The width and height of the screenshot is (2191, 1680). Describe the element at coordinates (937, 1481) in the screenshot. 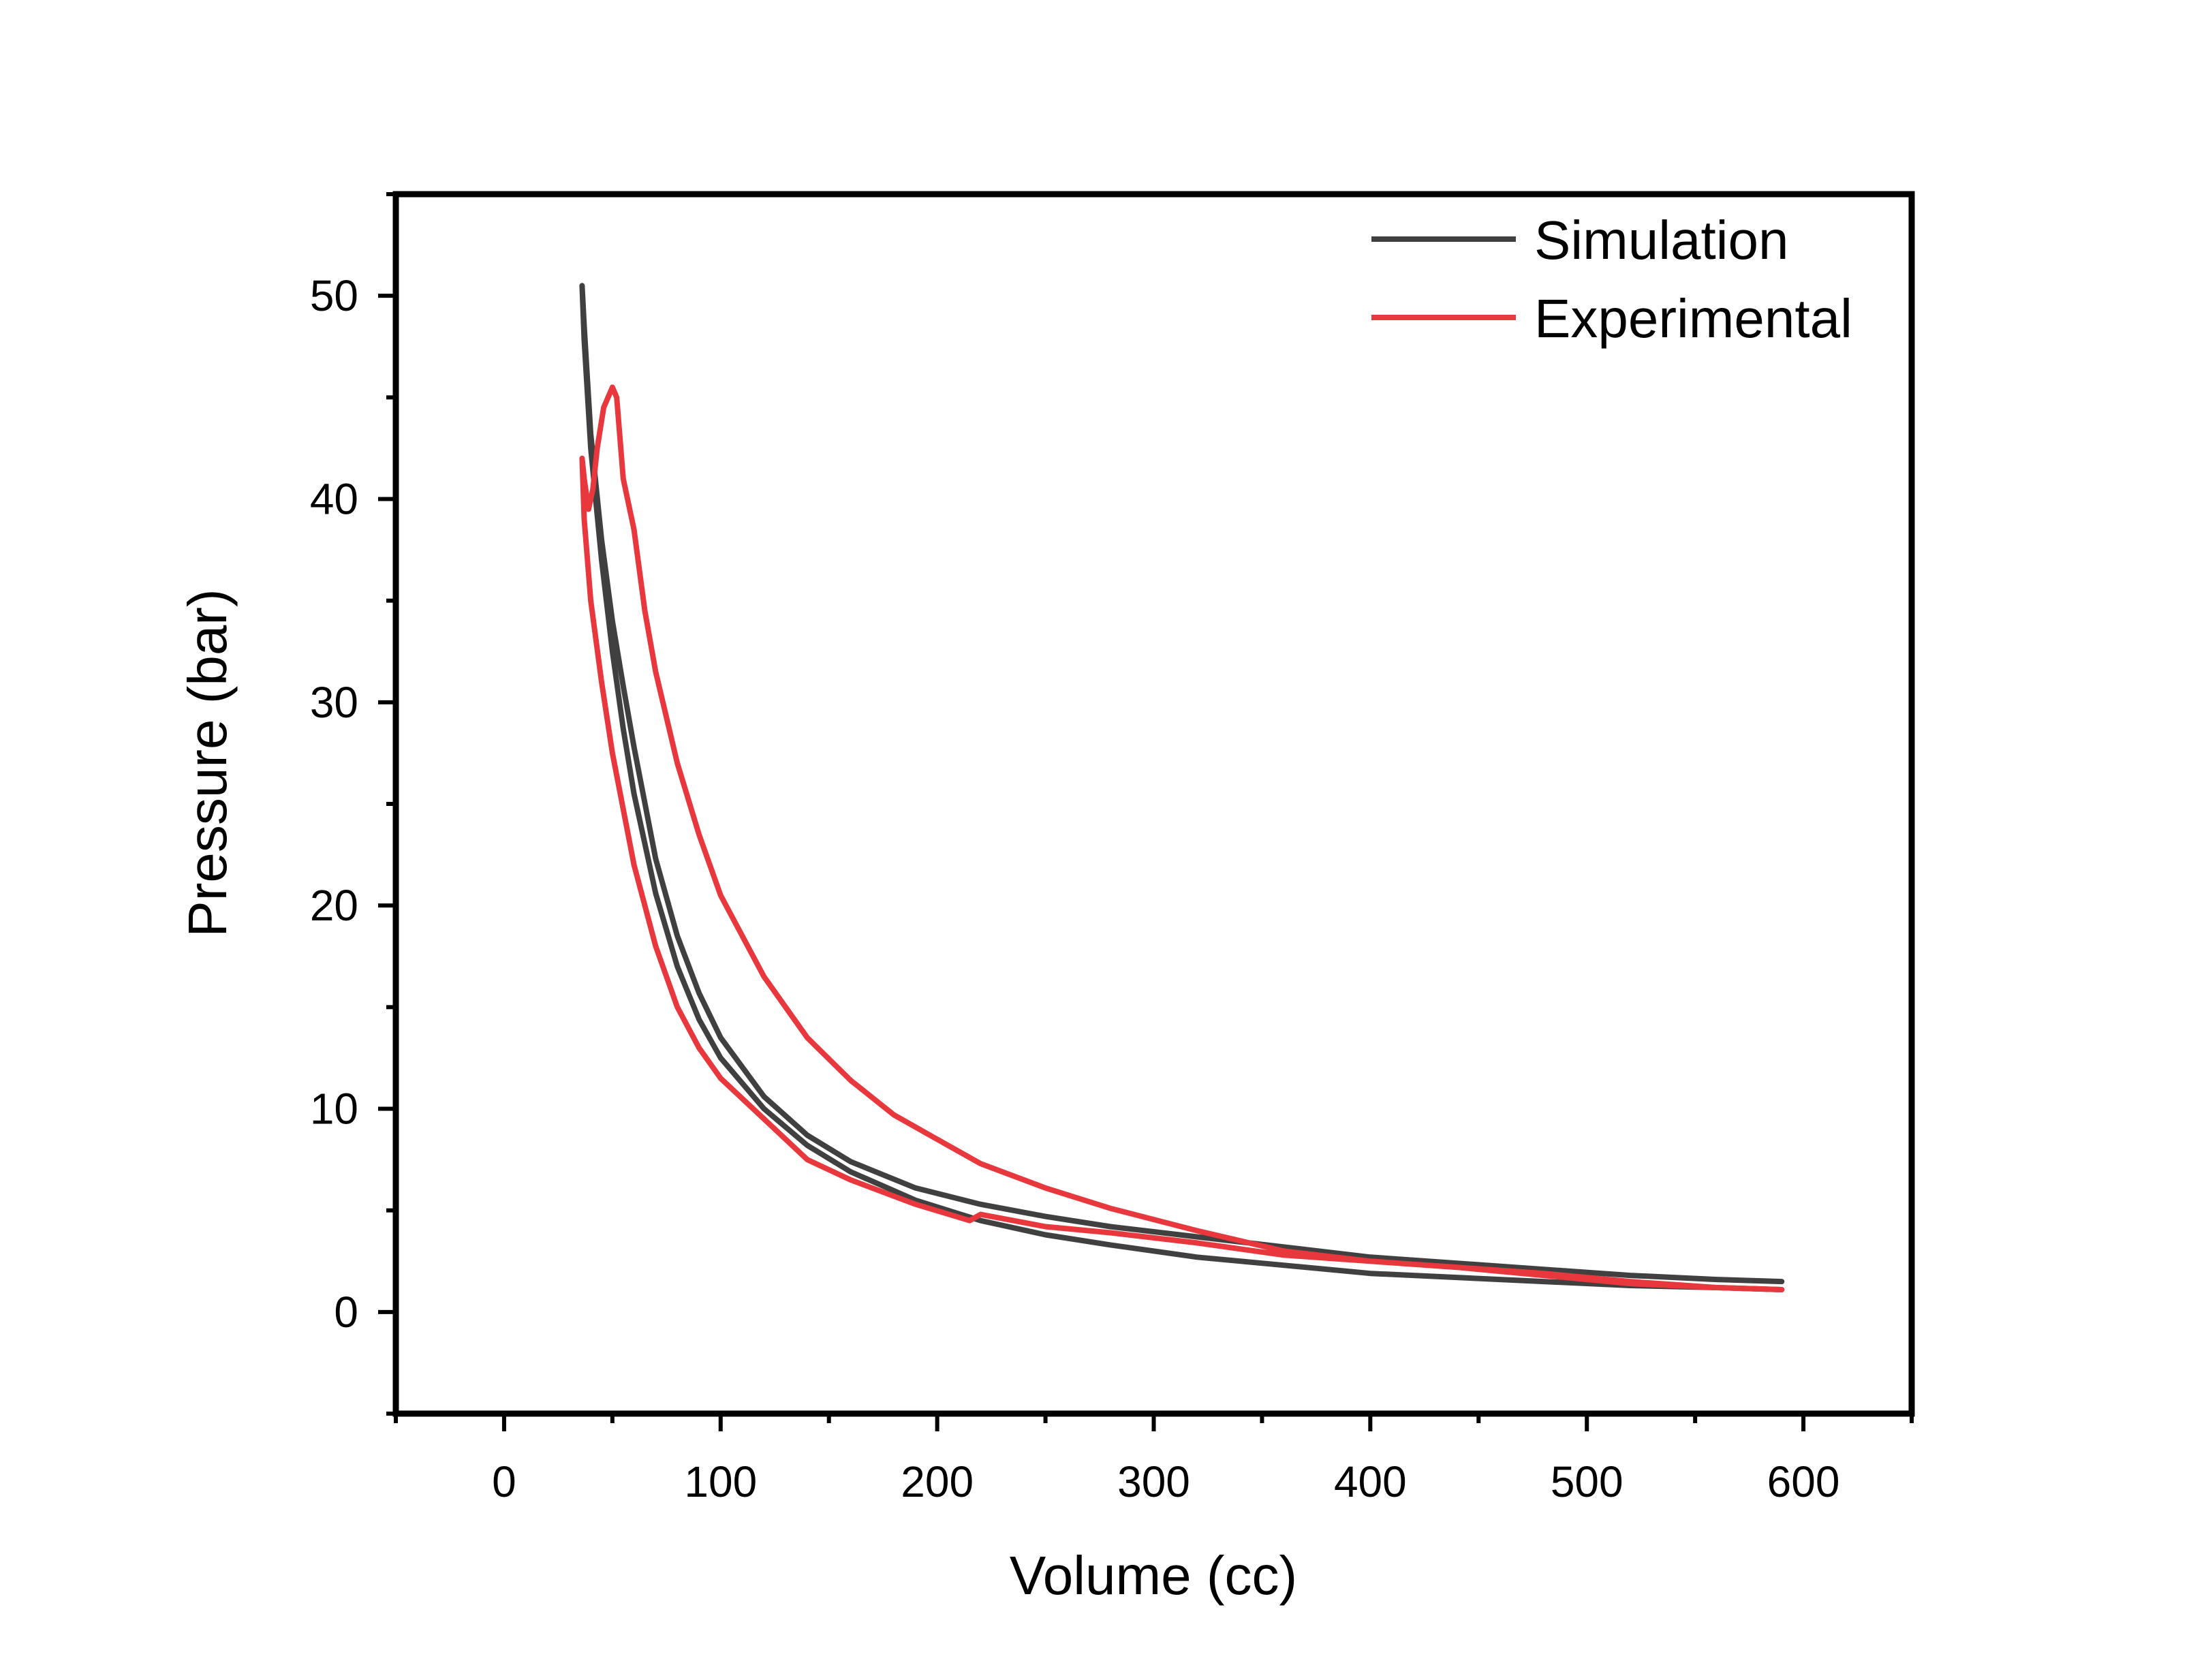

I see `x-tick-label: 200` at that location.